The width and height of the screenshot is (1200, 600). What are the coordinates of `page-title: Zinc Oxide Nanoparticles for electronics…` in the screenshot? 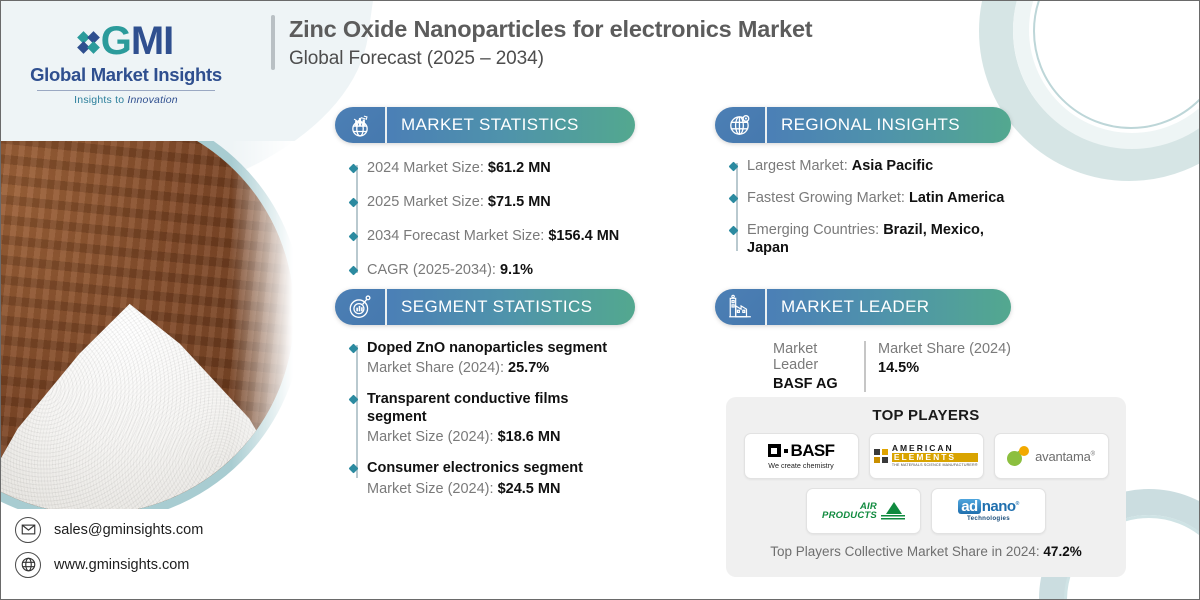 It's located at (551, 29).